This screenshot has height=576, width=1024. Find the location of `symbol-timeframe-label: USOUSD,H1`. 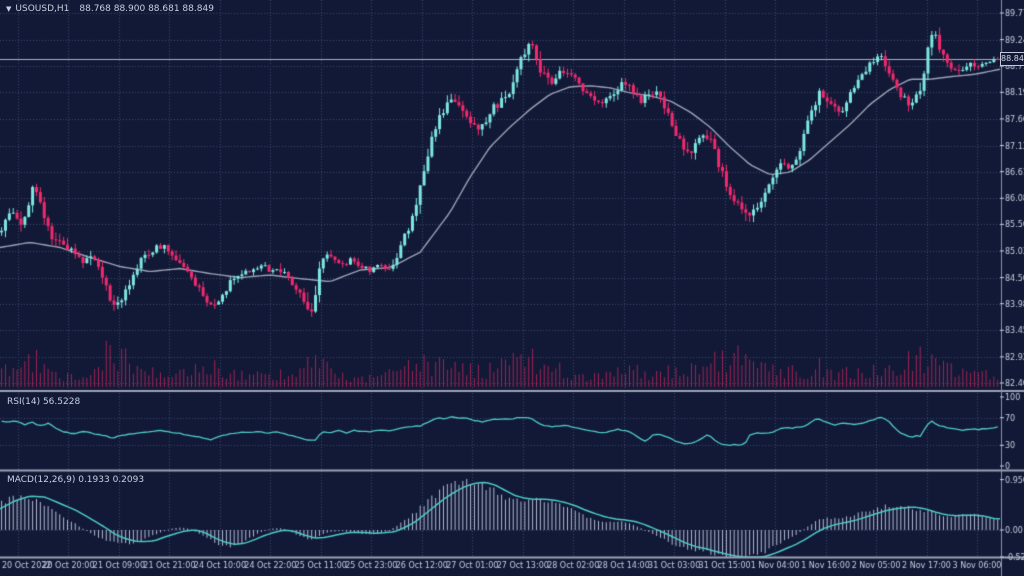

symbol-timeframe-label: USOUSD,H1 is located at coordinates (42, 9).